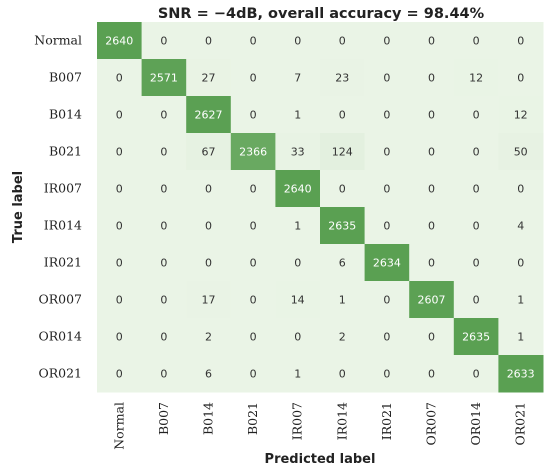 This screenshot has width=550, height=470. What do you see at coordinates (431, 152) in the screenshot?
I see `cell-value-3-7: 0` at bounding box center [431, 152].